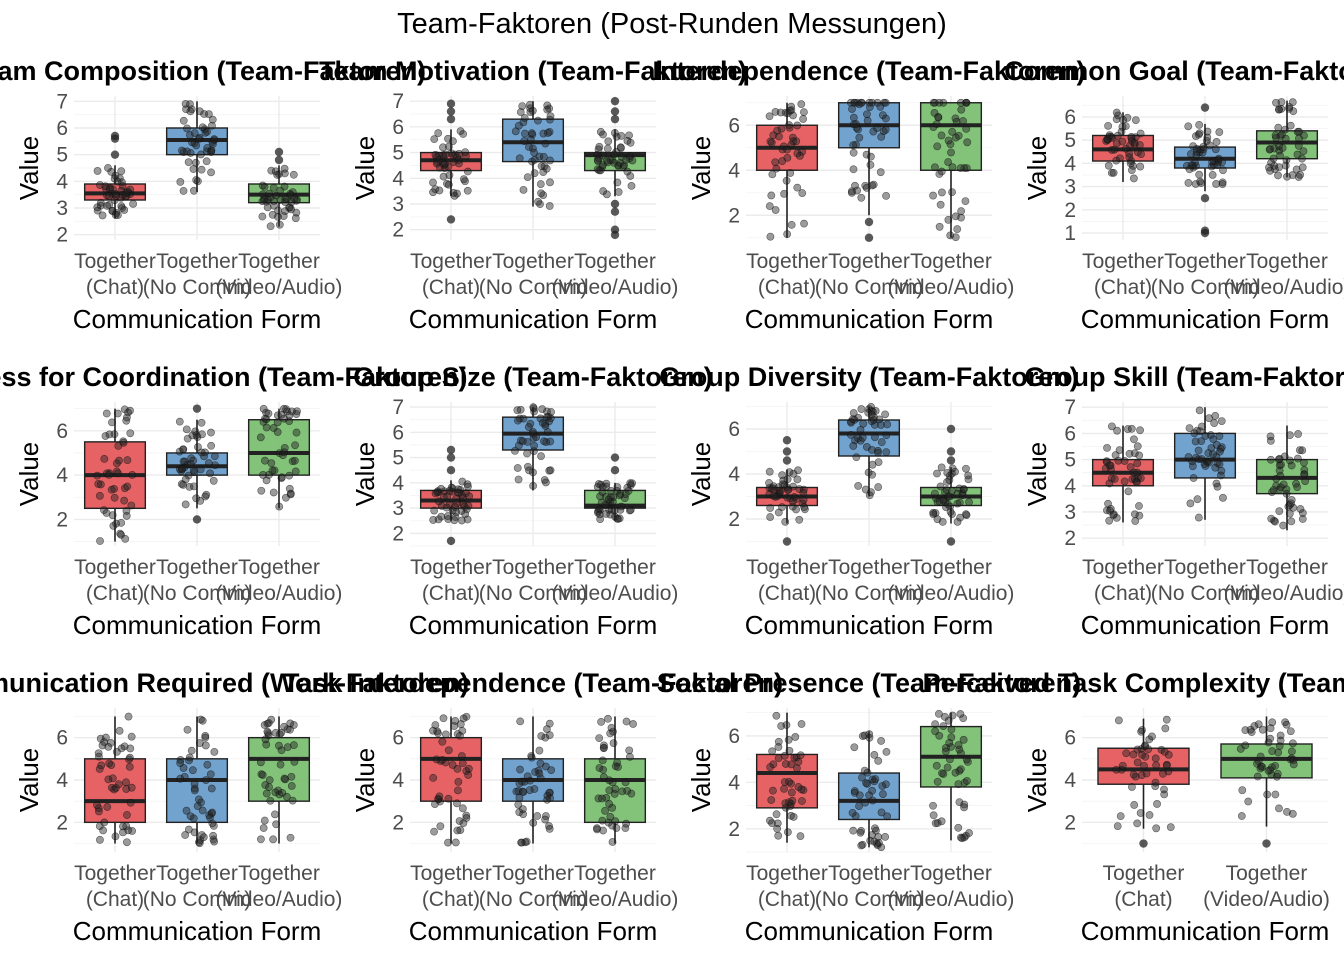 The height and width of the screenshot is (960, 1344). What do you see at coordinates (398, 458) in the screenshot?
I see `y-tick-label: 5` at bounding box center [398, 458].